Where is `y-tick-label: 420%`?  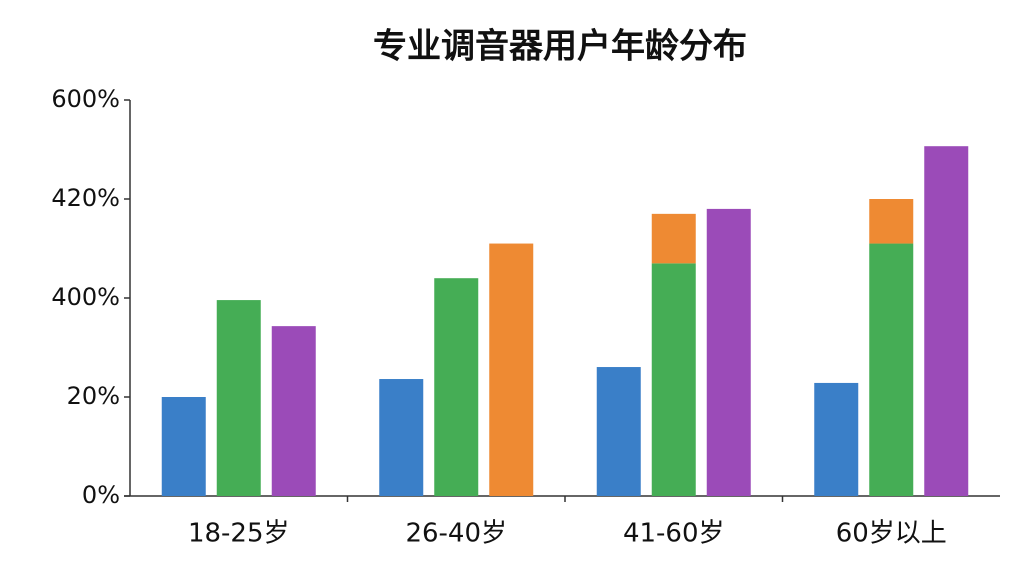
y-tick-label: 420% is located at coordinates (85, 198).